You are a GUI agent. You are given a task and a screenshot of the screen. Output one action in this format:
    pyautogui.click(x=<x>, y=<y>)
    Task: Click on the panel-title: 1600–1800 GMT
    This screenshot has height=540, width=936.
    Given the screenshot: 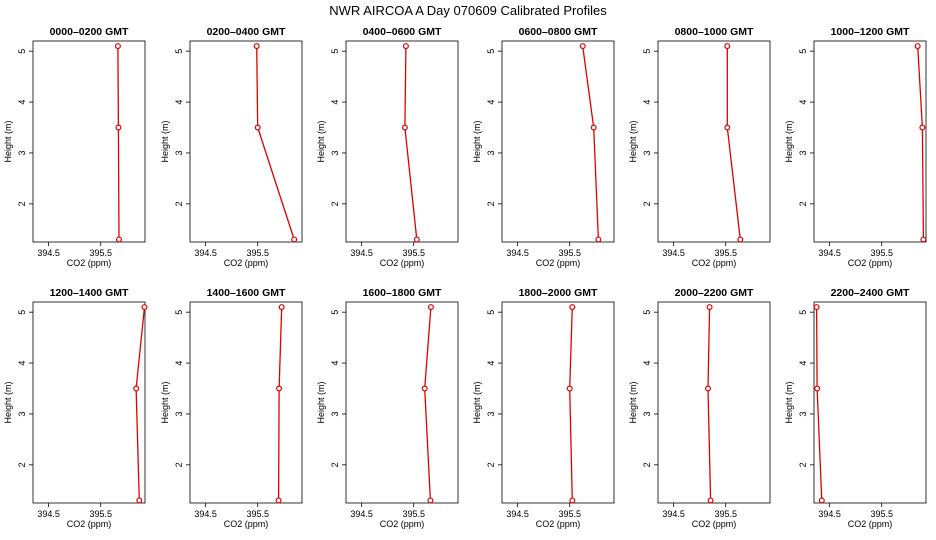 What is the action you would take?
    pyautogui.click(x=402, y=293)
    